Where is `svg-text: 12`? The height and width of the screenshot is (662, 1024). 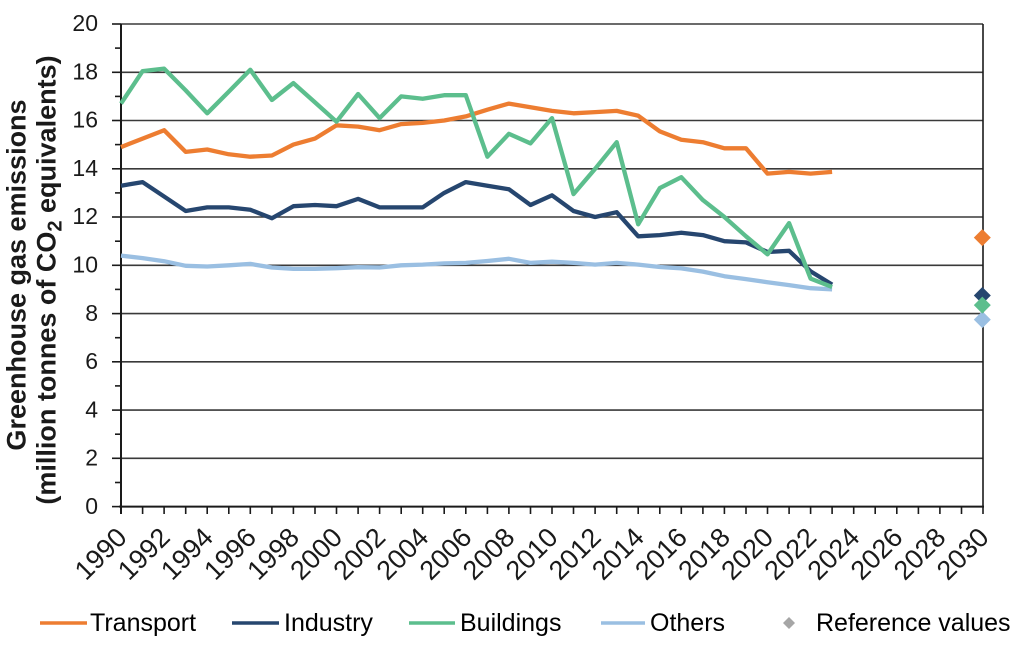
svg-text: 12 is located at coordinates (85, 216).